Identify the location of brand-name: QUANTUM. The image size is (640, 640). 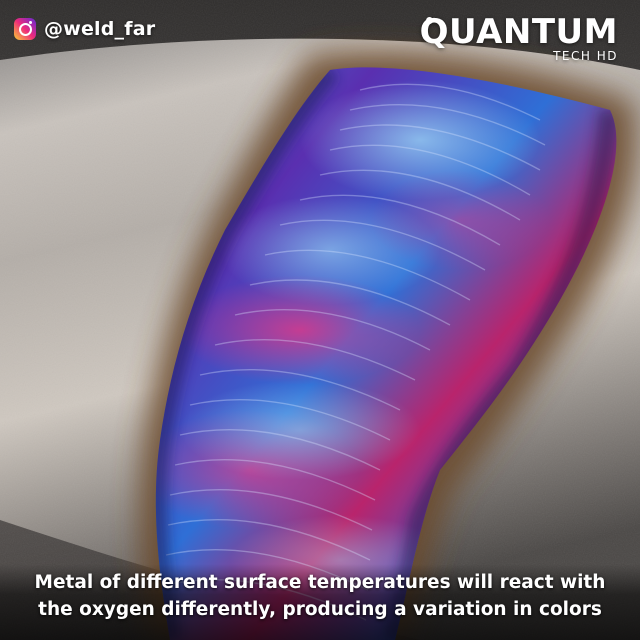
(518, 32).